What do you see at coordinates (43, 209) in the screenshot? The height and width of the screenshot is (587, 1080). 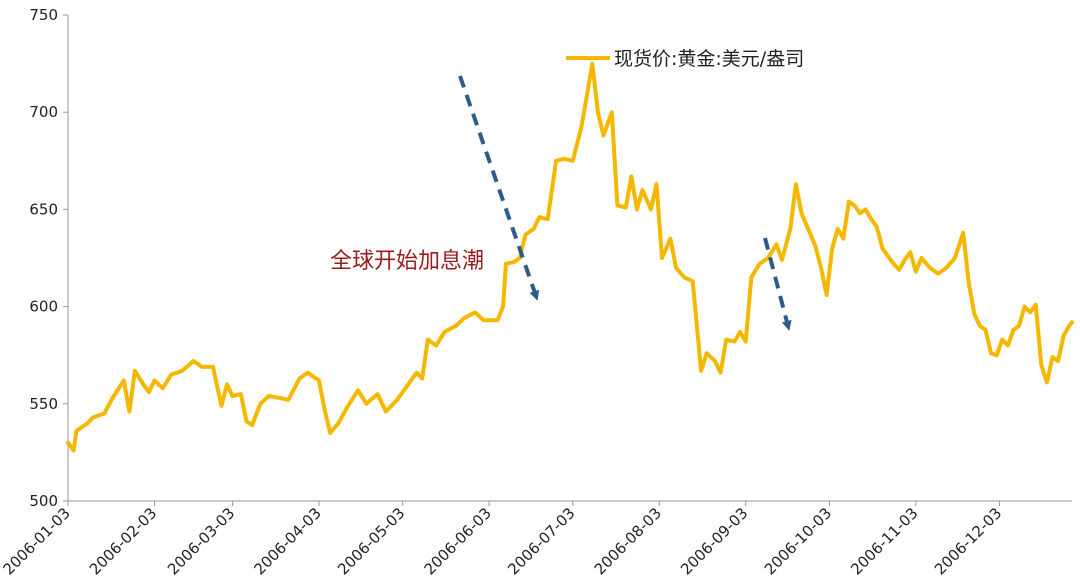 I see `y-tick-label: 650` at bounding box center [43, 209].